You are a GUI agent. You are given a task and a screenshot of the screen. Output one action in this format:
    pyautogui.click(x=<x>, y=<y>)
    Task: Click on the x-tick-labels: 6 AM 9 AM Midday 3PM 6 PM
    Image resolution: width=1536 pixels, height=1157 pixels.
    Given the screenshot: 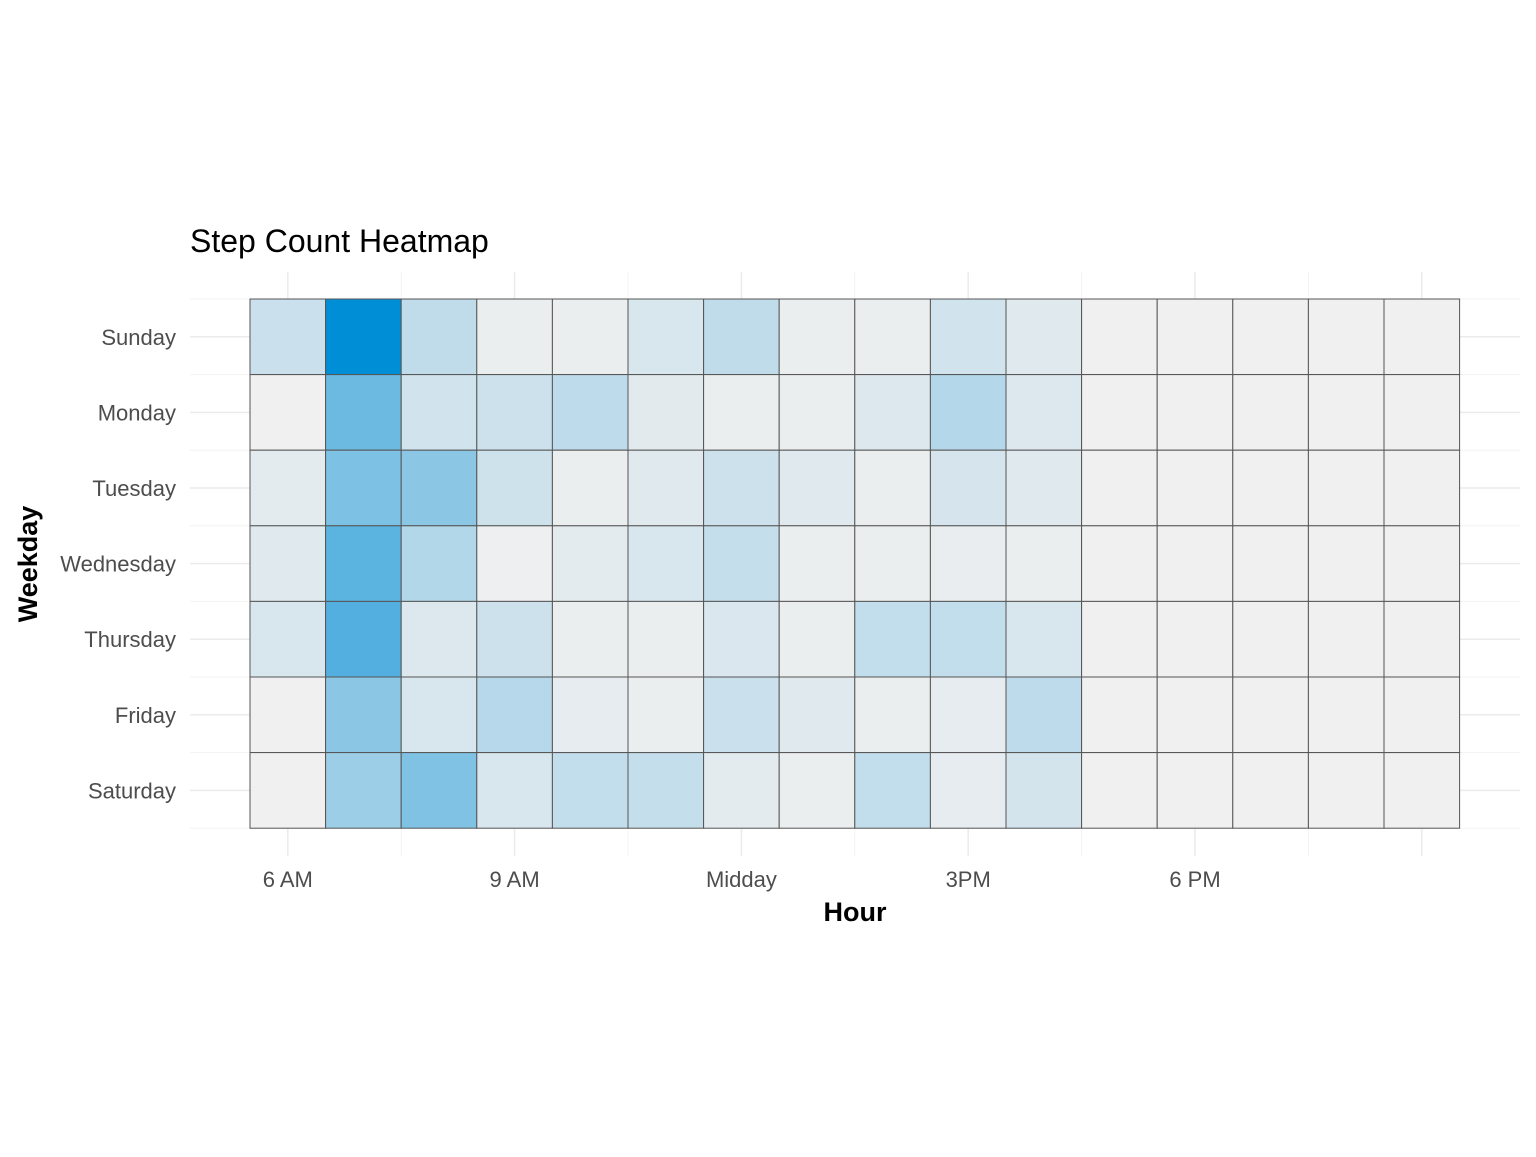 What is the action you would take?
    pyautogui.click(x=742, y=879)
    